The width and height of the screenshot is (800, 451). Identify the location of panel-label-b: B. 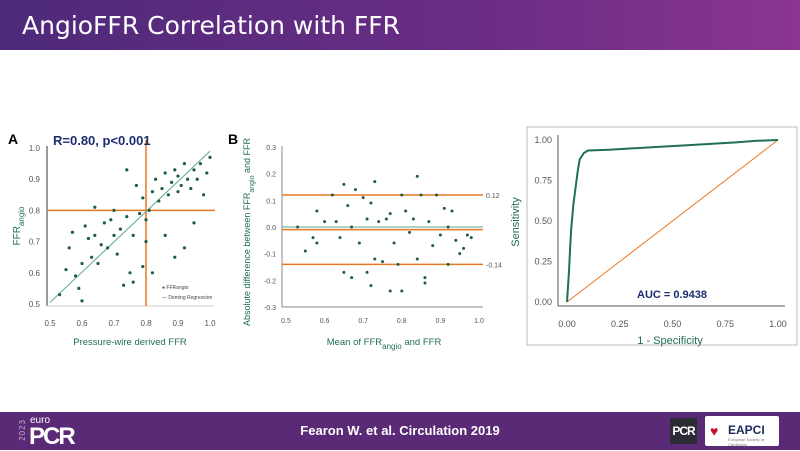
(233, 139).